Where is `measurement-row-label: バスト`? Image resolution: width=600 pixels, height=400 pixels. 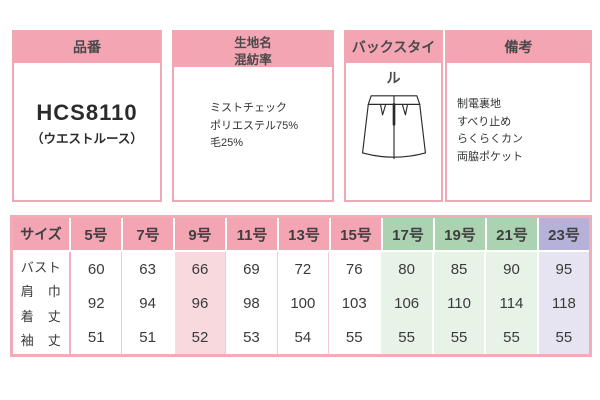
measurement-row-label: バスト is located at coordinates (41, 267).